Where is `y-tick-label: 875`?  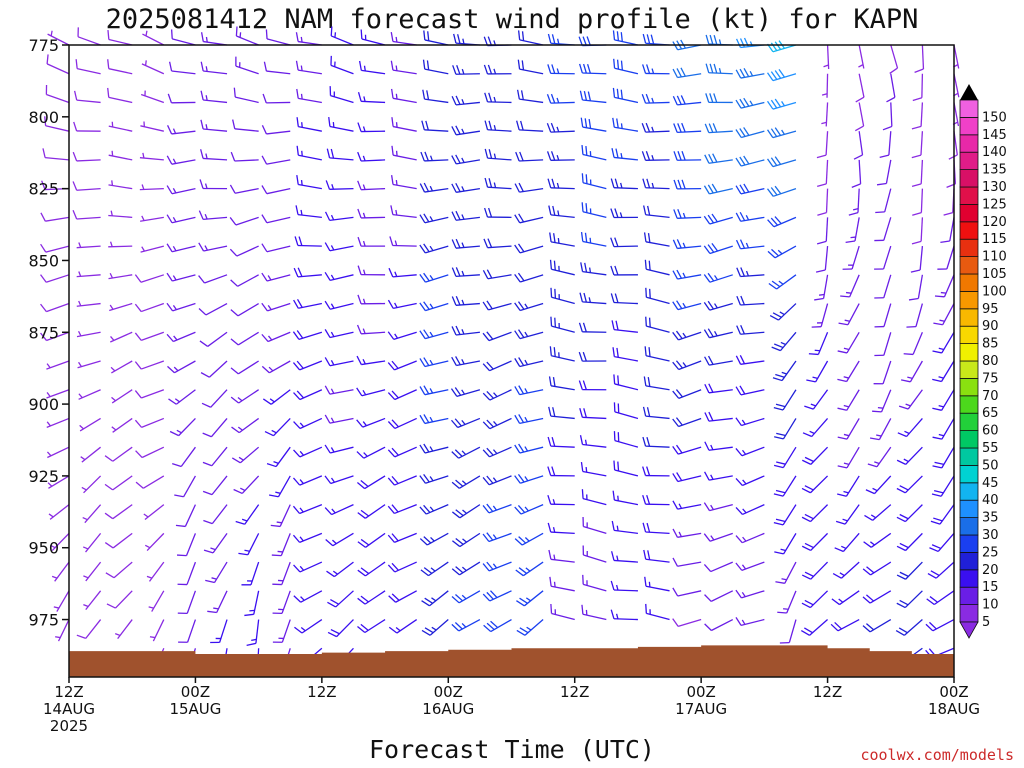 y-tick-label: 875 is located at coordinates (43, 332).